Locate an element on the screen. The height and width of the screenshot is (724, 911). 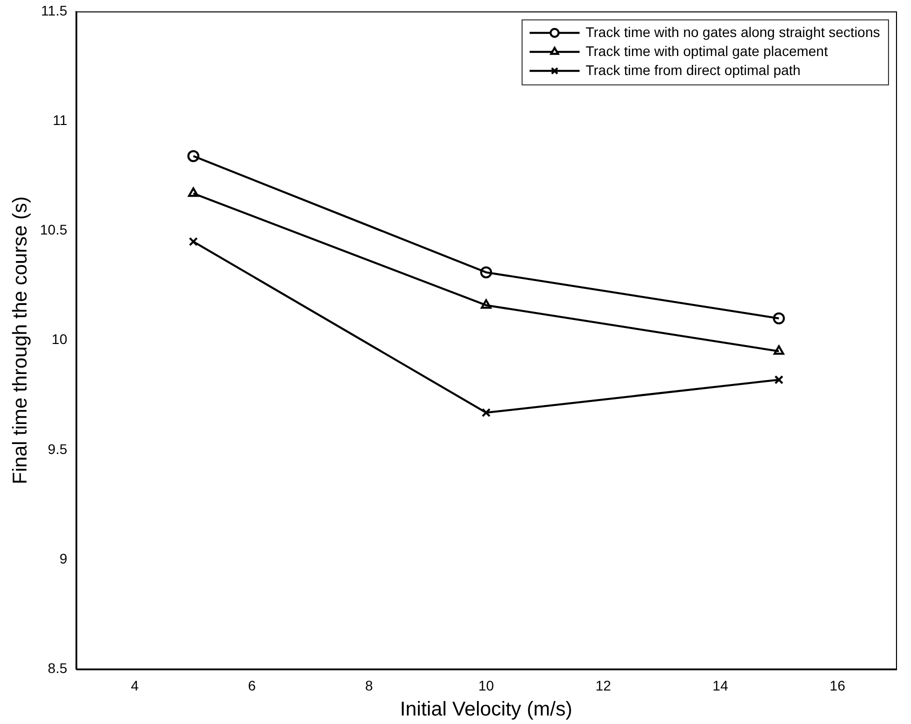
x-tick-label: 10 is located at coordinates (486, 685).